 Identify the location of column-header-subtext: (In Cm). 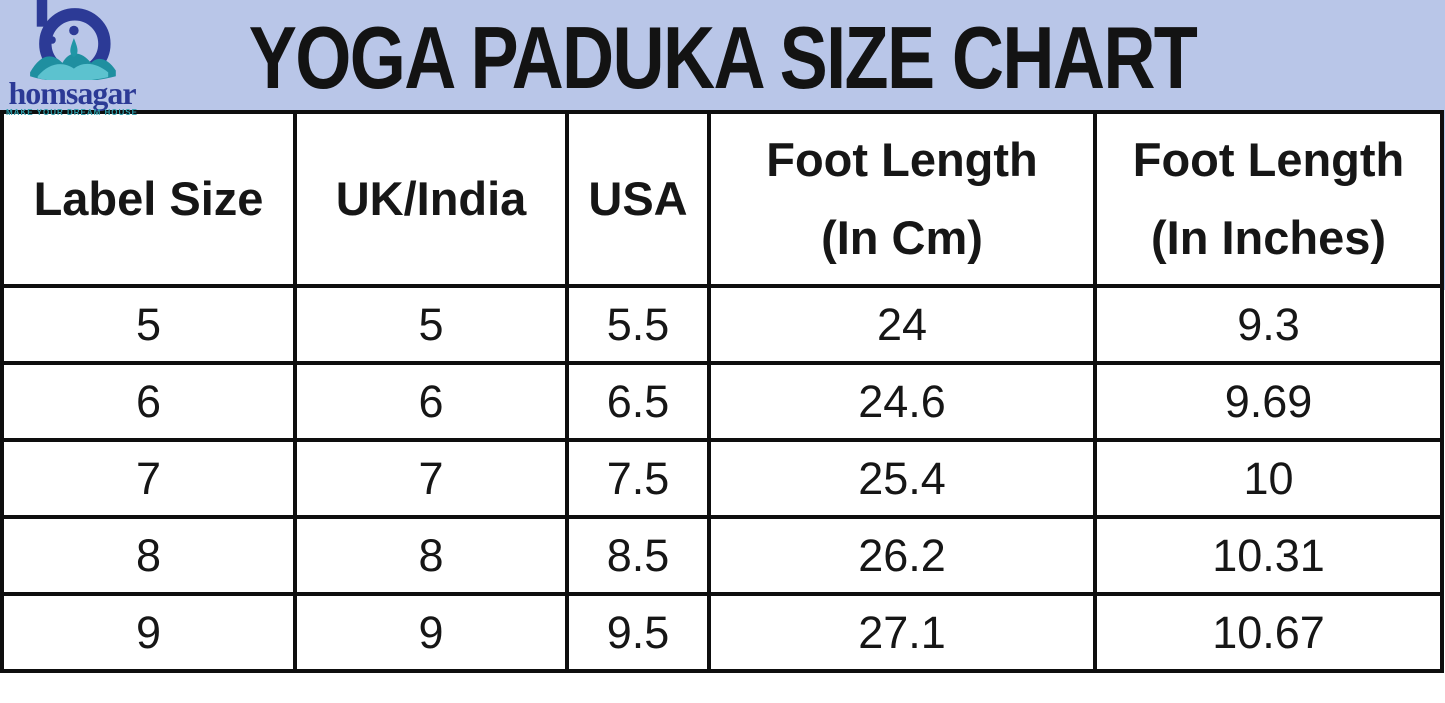
(902, 237).